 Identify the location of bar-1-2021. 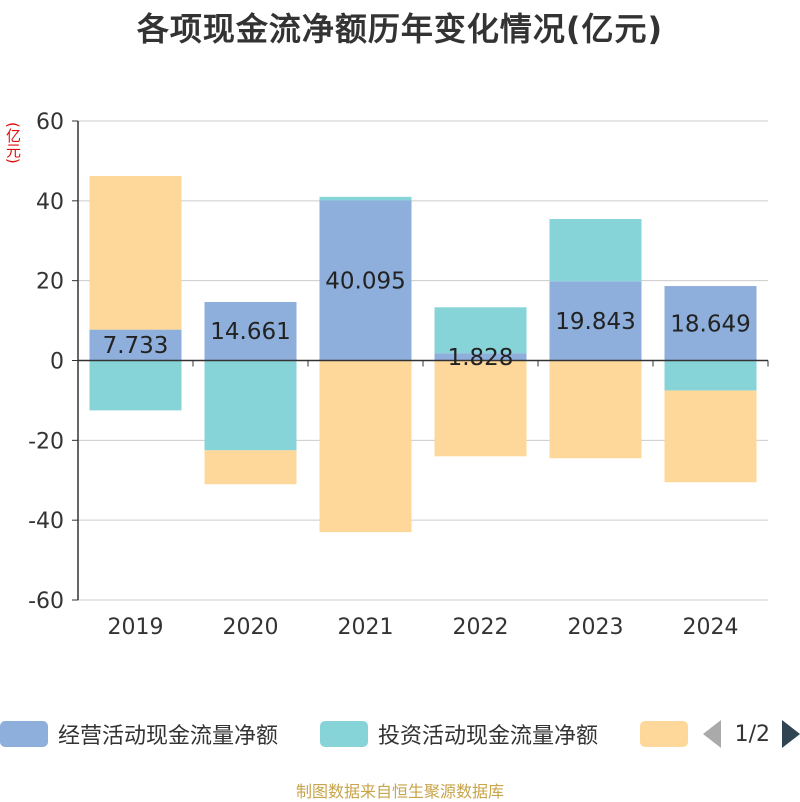
(365, 280).